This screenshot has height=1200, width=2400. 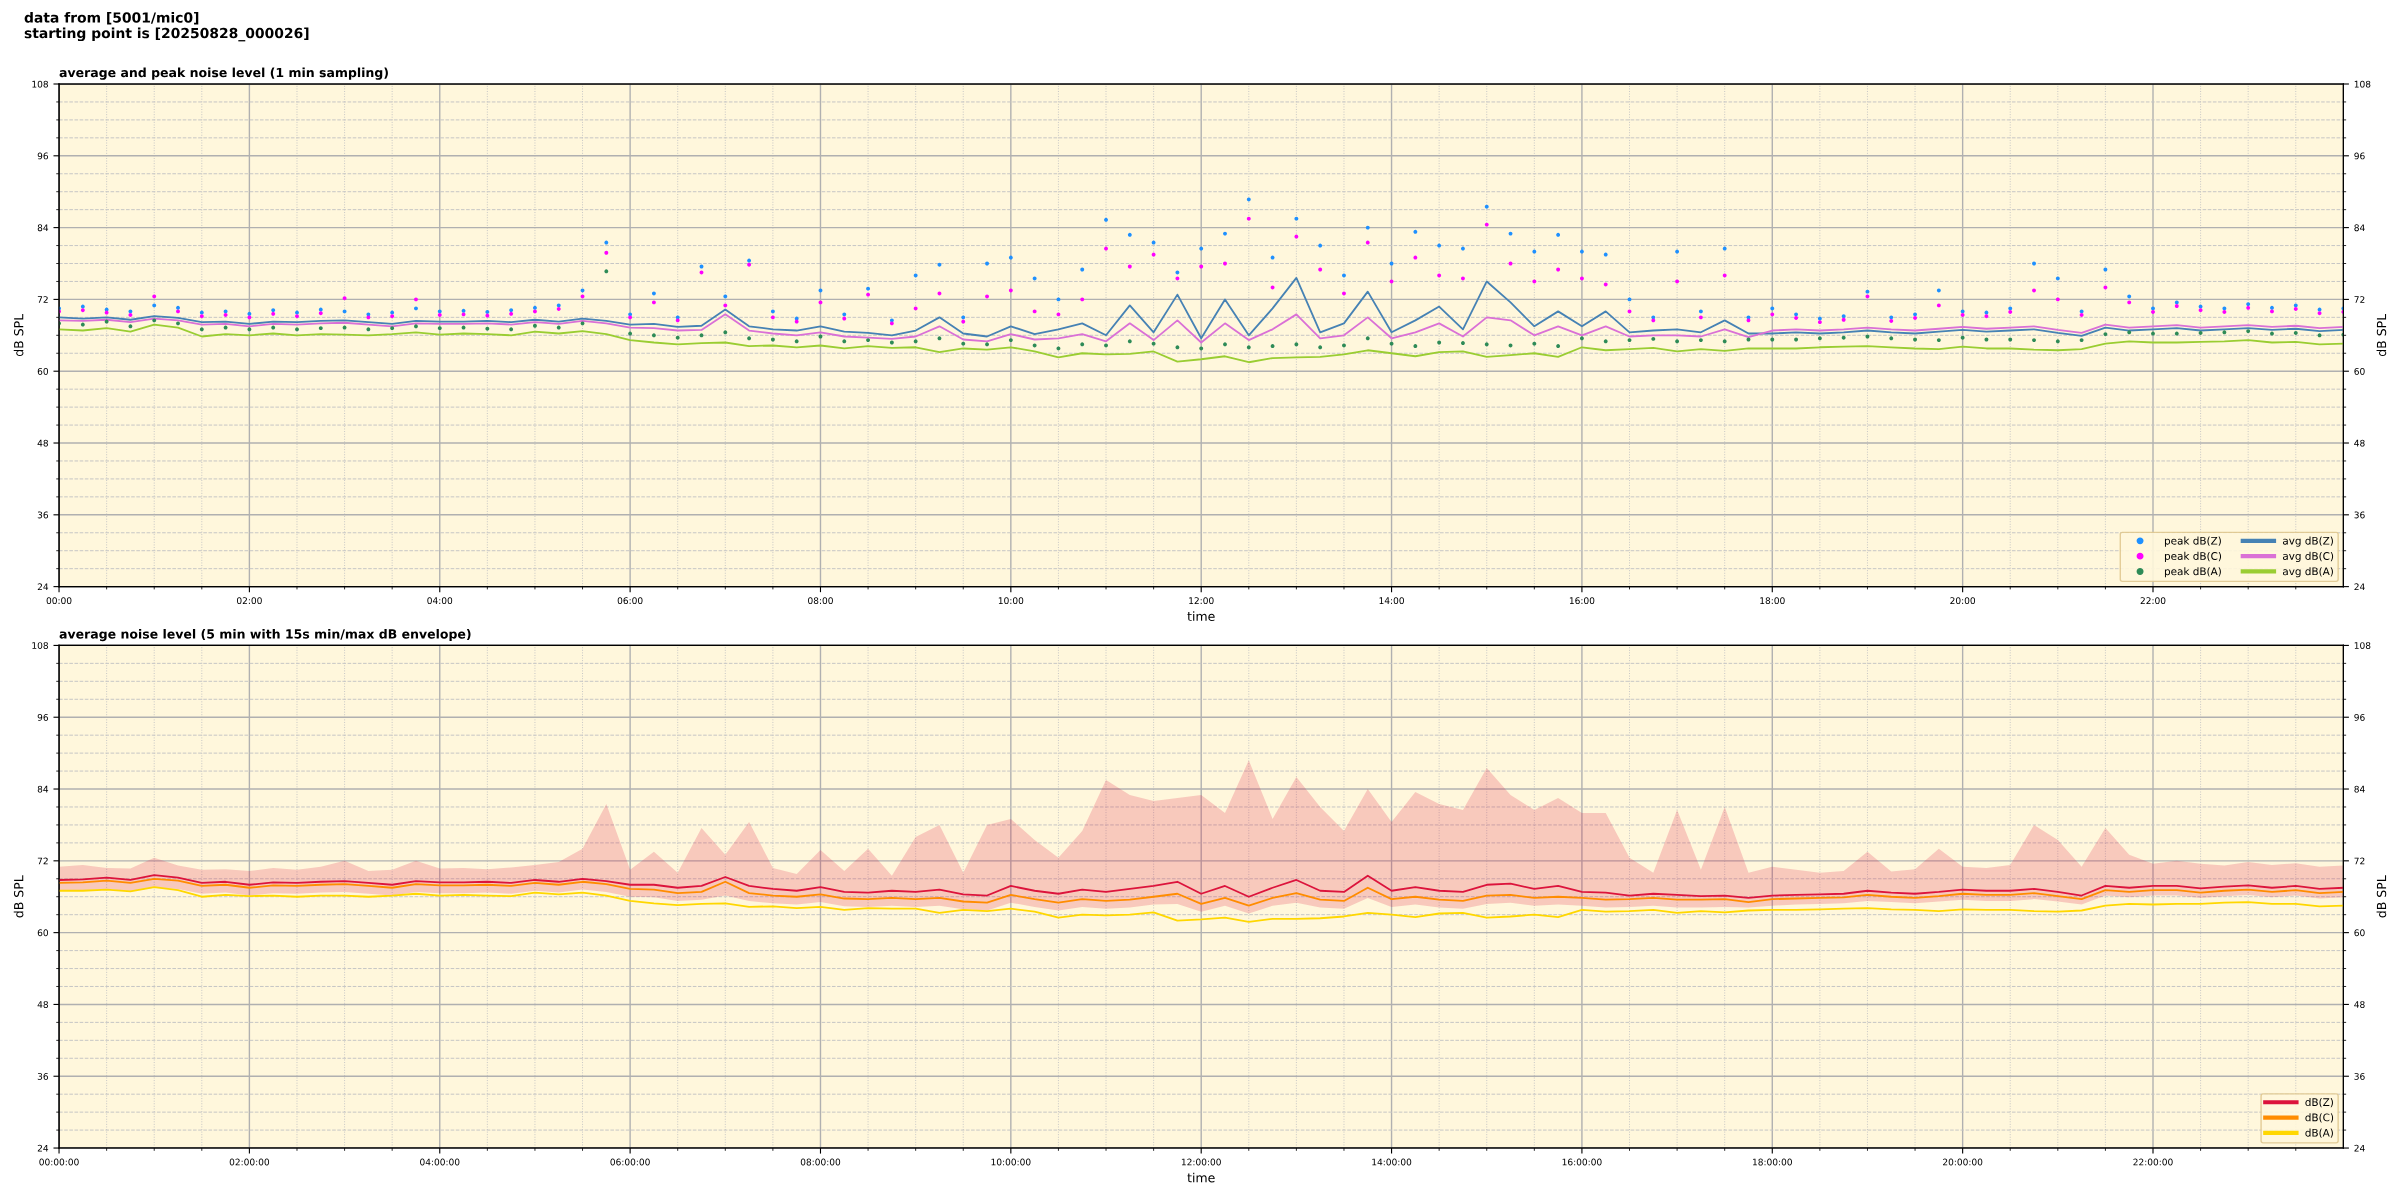 What do you see at coordinates (59, 601) in the screenshot?
I see `x-tick-label: 00:00` at bounding box center [59, 601].